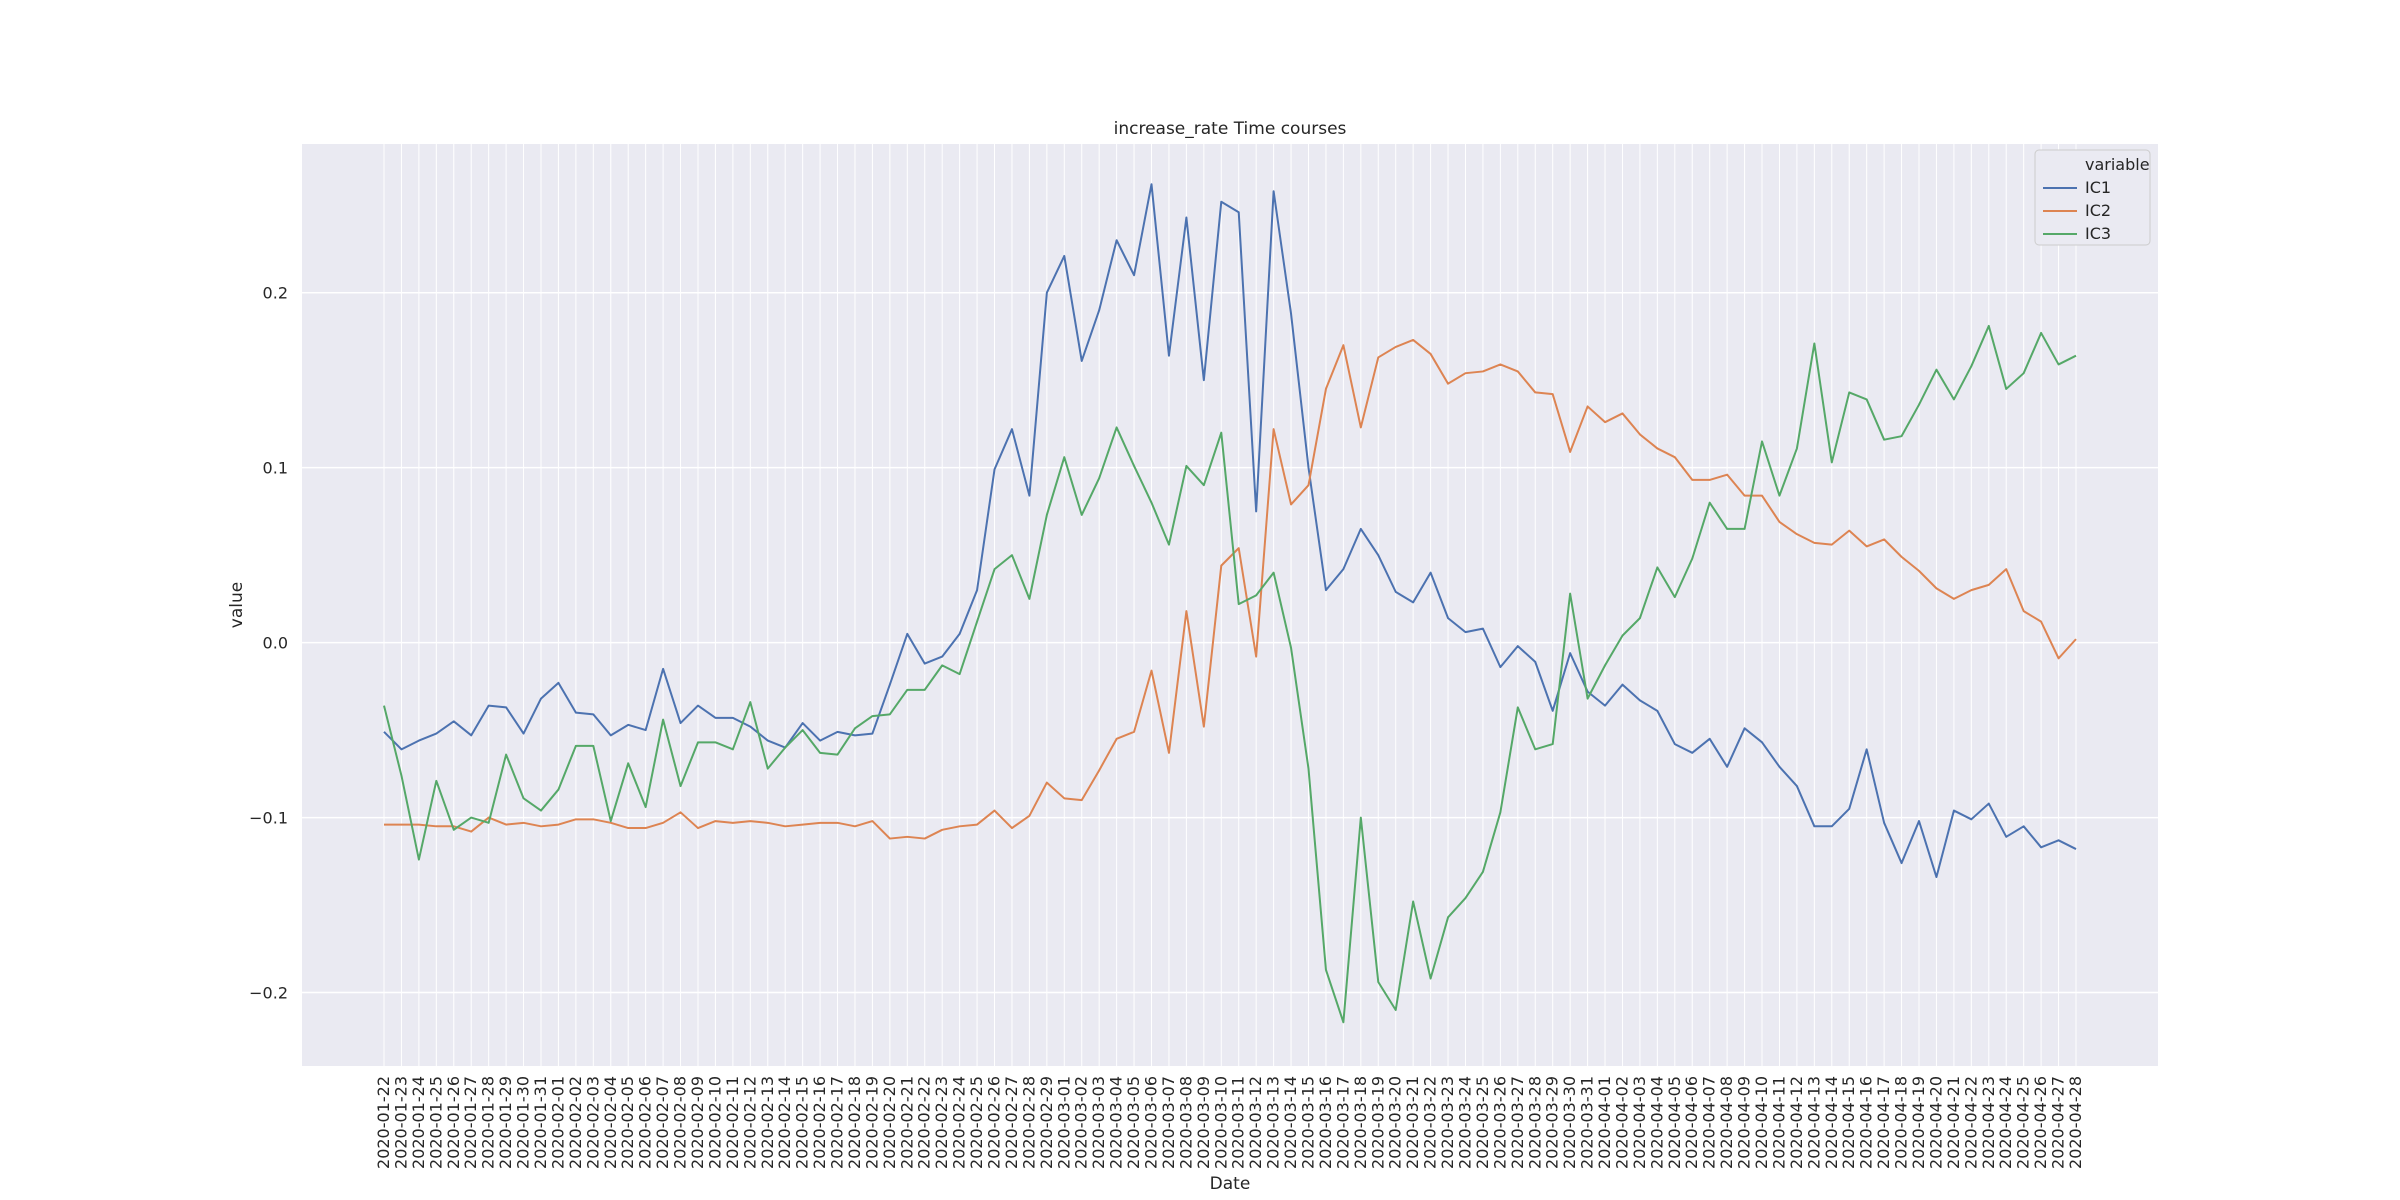 Image resolution: width=2400 pixels, height=1200 pixels. What do you see at coordinates (1230, 1184) in the screenshot?
I see `x-axis-title: Date` at bounding box center [1230, 1184].